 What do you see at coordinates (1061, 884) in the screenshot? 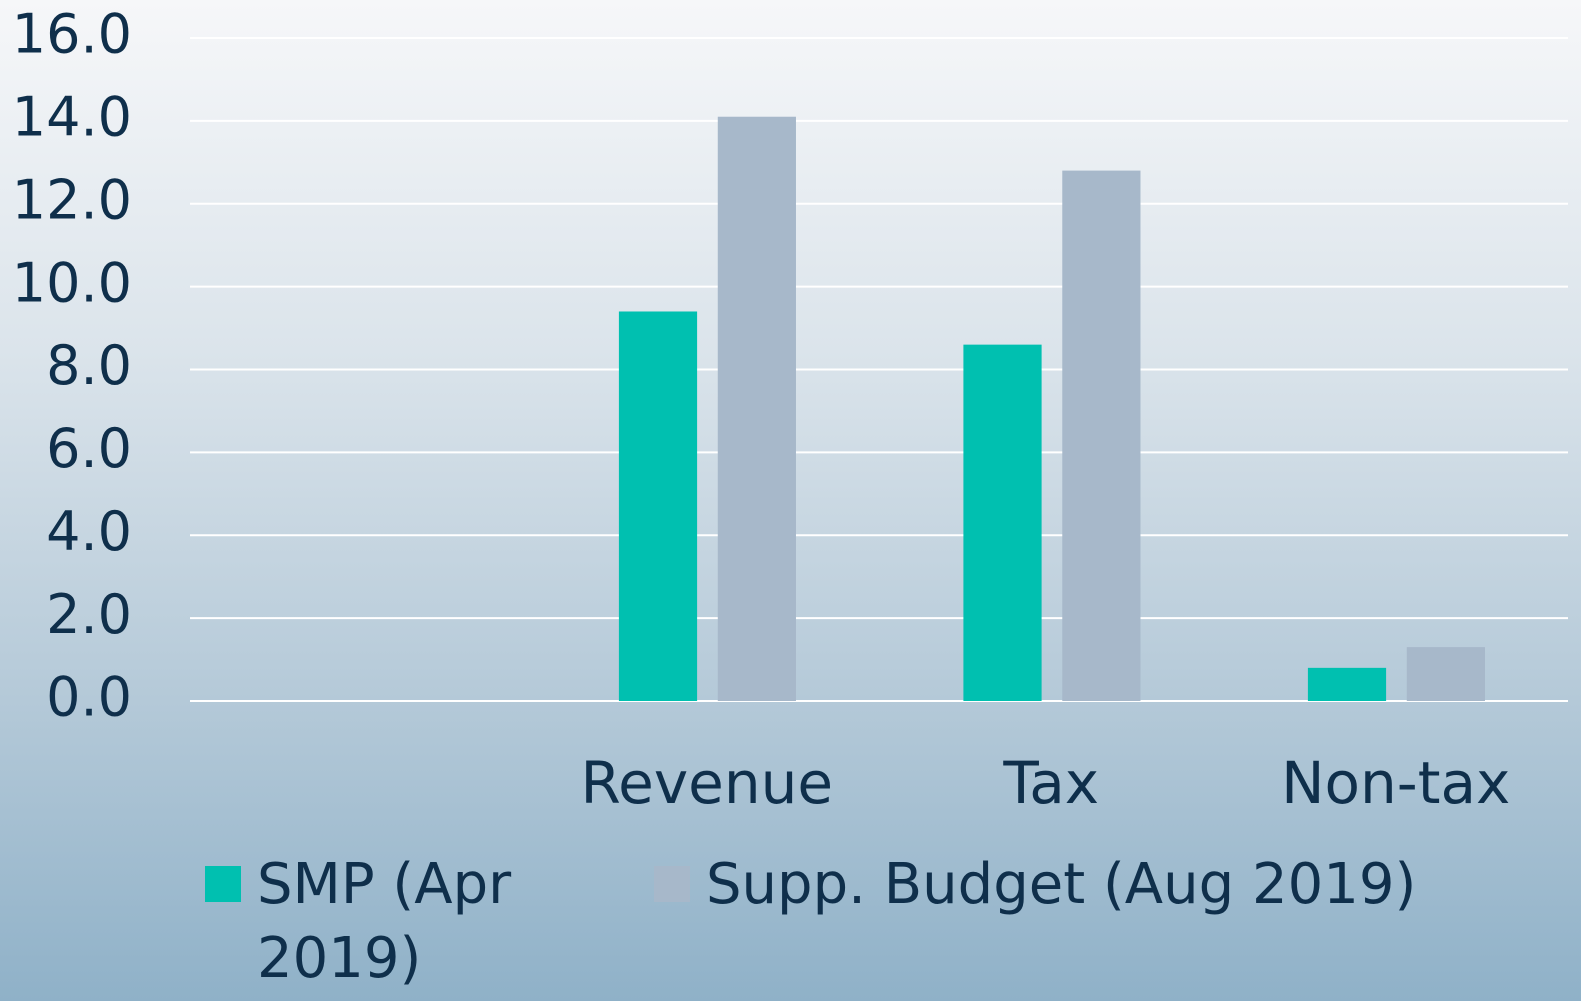
I see `legend-label: Supp. Budget (Aug 2019)` at bounding box center [1061, 884].